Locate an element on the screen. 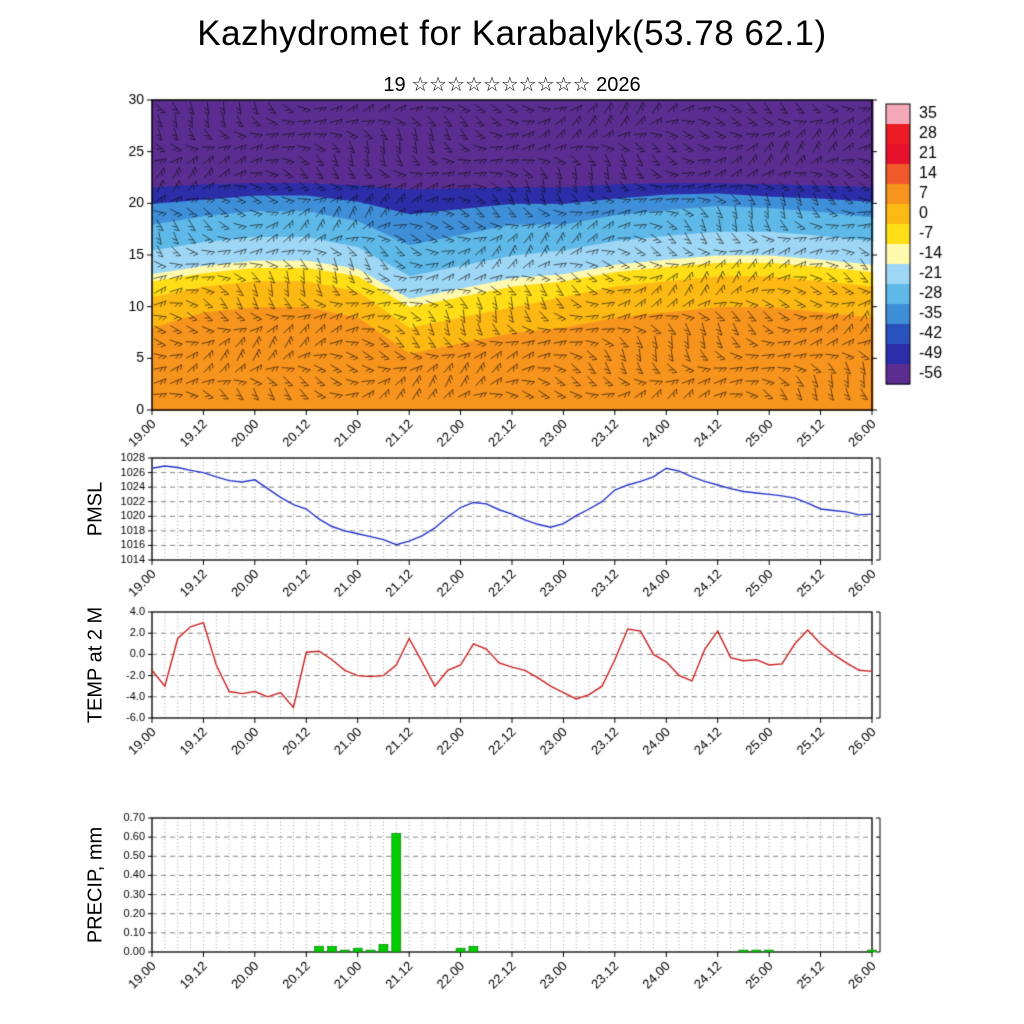 This screenshot has height=1024, width=1024. temp-axis-label: TEMP at 2 M is located at coordinates (95, 665).